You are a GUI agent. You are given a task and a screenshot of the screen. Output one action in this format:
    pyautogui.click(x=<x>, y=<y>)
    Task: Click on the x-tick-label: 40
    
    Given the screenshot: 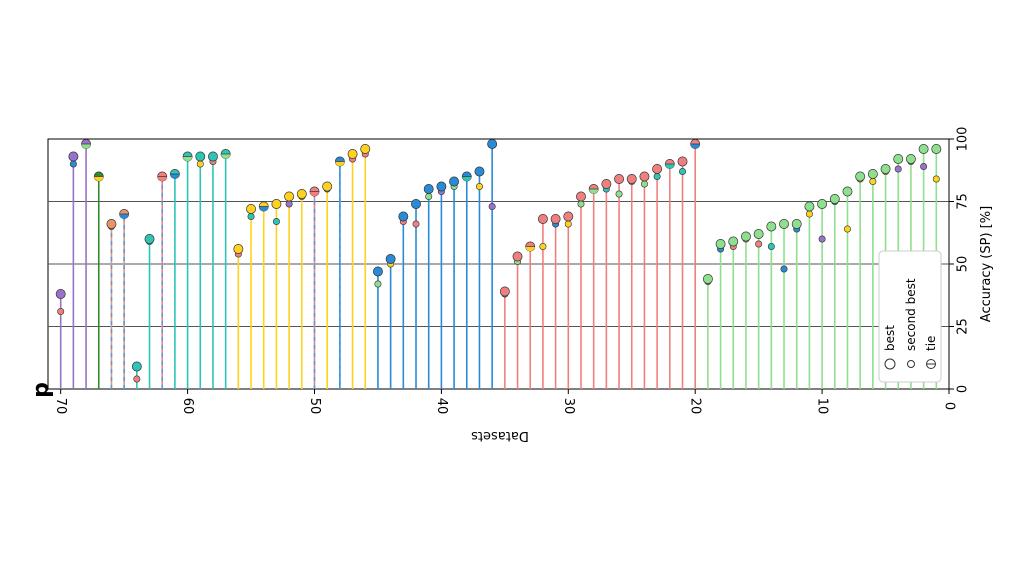 What is the action you would take?
    pyautogui.click(x=441, y=406)
    